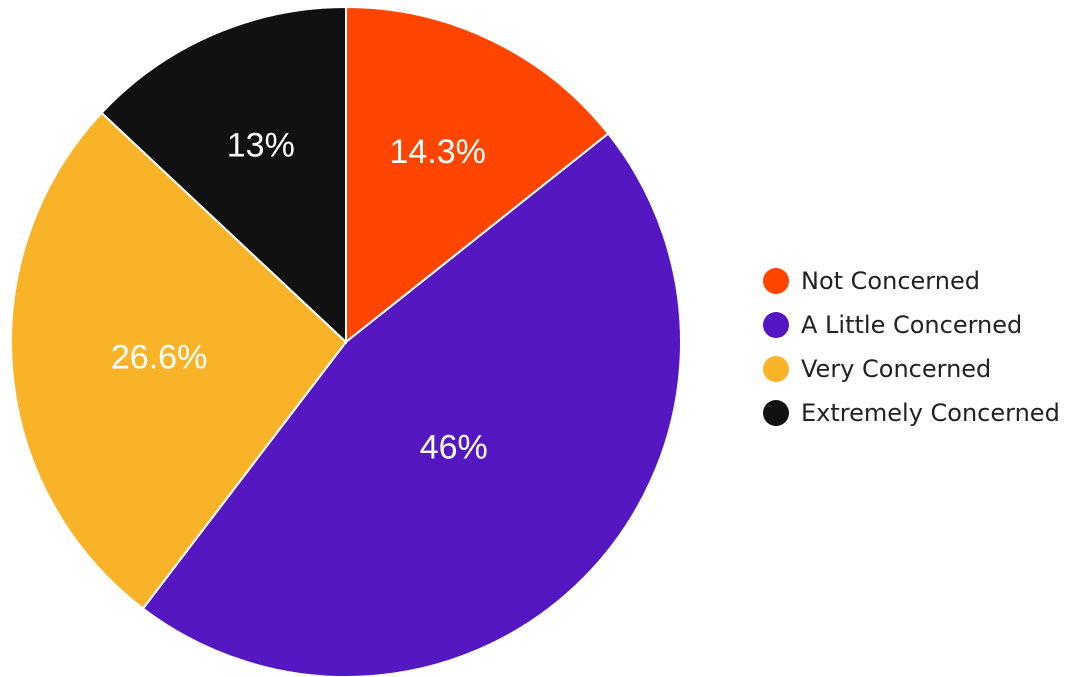  Describe the element at coordinates (437, 152) in the screenshot. I see `data-label-not-concerned: 14.3%` at that location.